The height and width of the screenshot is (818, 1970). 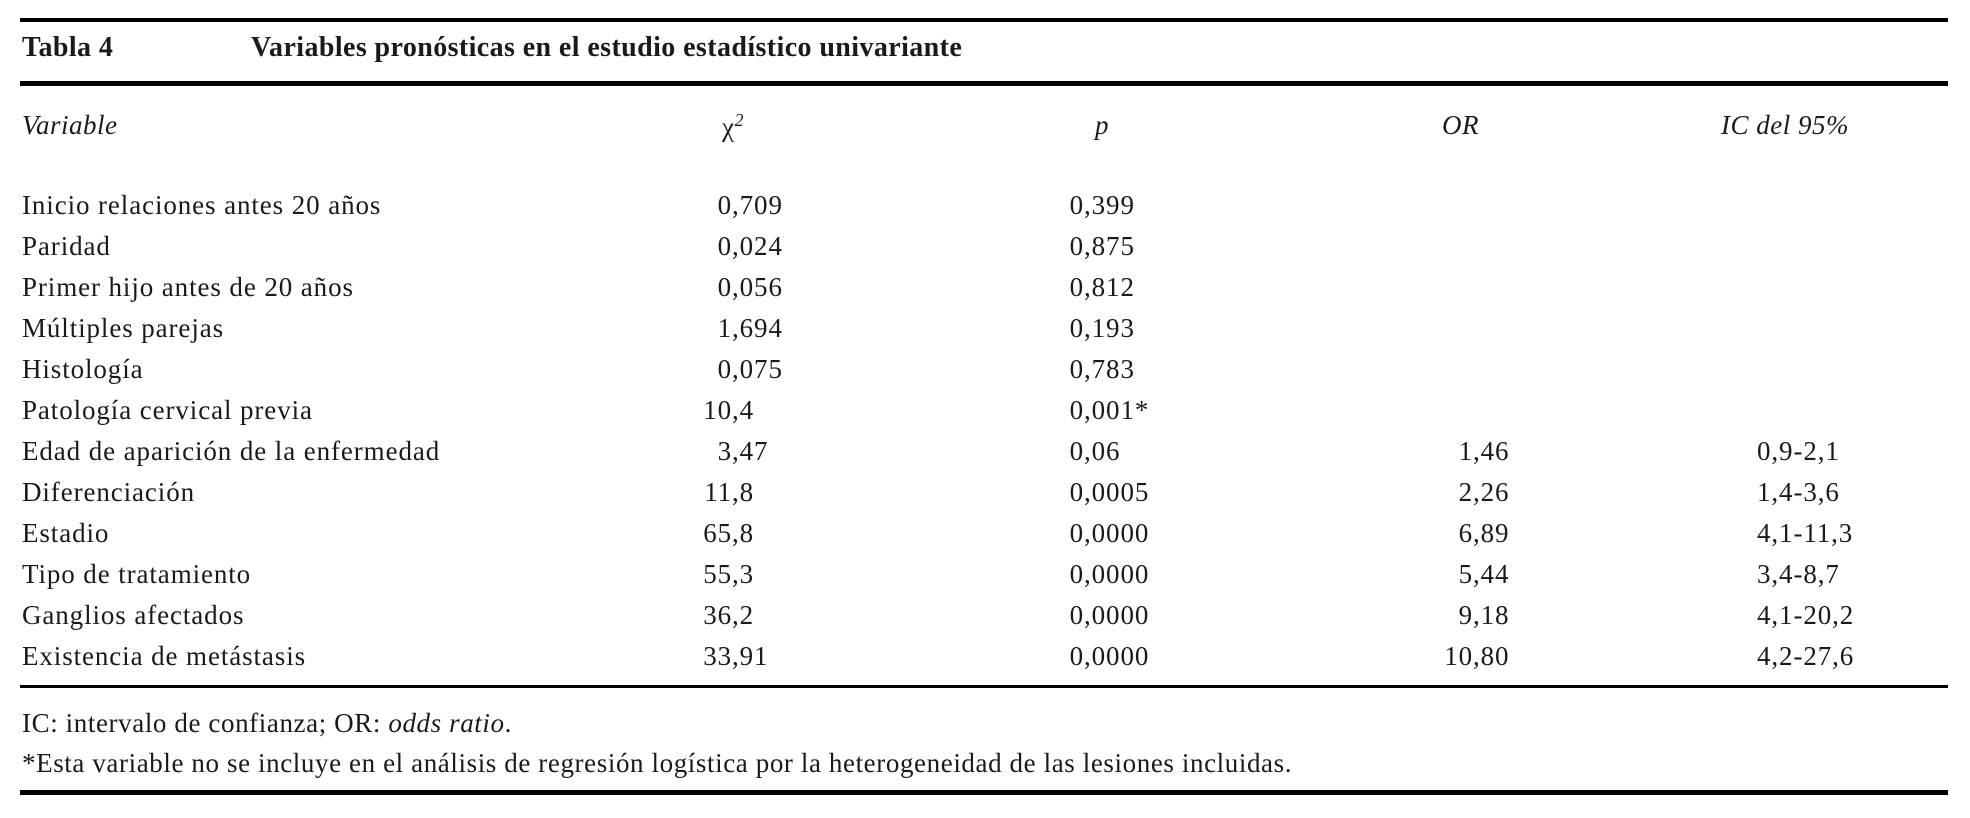 What do you see at coordinates (985, 579) in the screenshot?
I see `table-row: Tipo de tratamiento 55,3 0,0000 5,44 3,4-8,7` at bounding box center [985, 579].